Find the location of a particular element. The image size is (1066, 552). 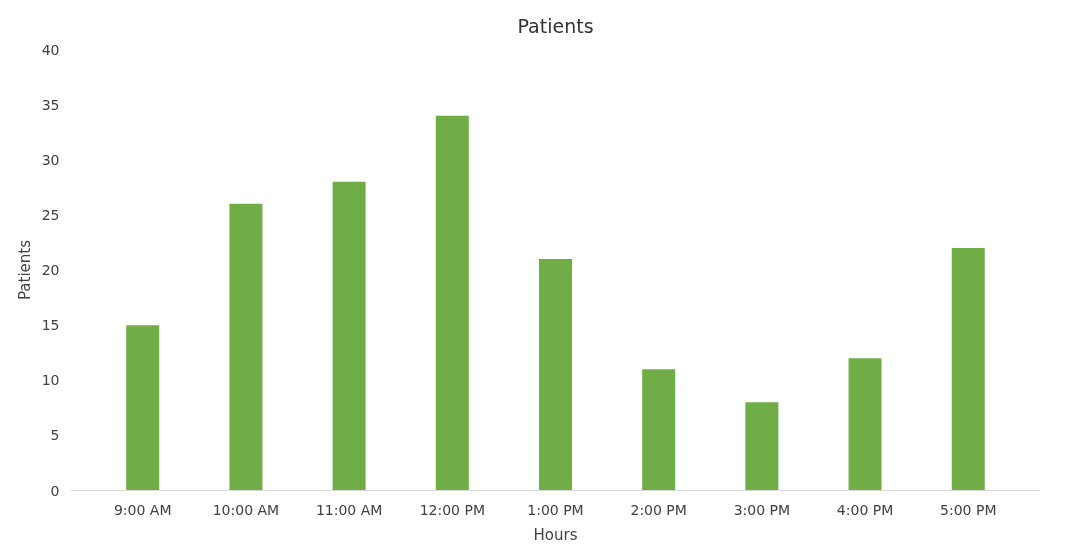

y-tick-label: 30 is located at coordinates (50, 159).